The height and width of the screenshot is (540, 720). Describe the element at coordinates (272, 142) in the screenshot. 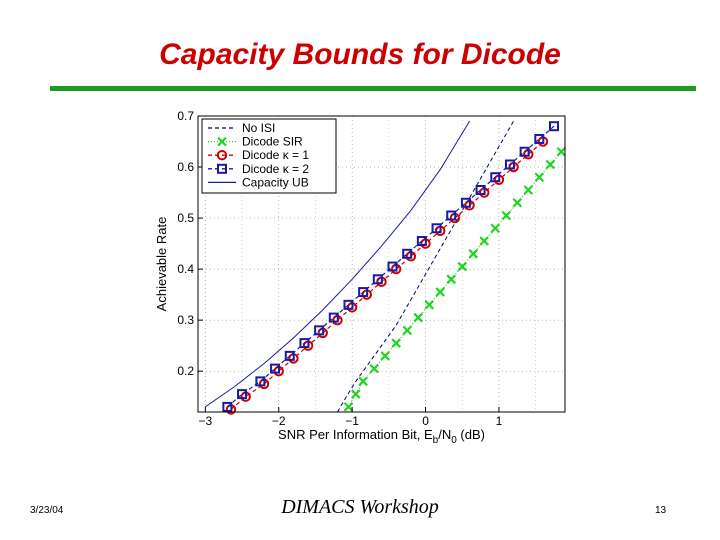

I see `legend-label: Dicode SIR` at that location.